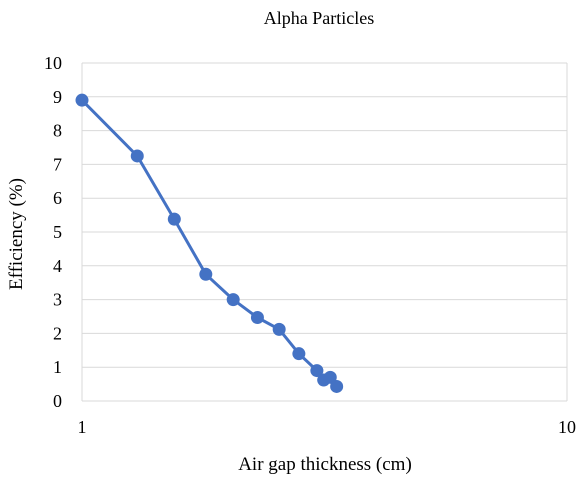 The image size is (581, 479). Describe the element at coordinates (57, 266) in the screenshot. I see `y-tick-label-4: 4` at that location.